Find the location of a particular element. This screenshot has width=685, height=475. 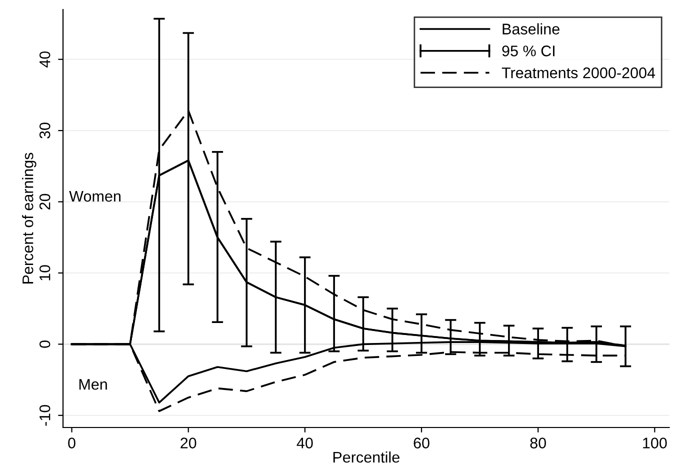

annotation: Men is located at coordinates (93, 384).